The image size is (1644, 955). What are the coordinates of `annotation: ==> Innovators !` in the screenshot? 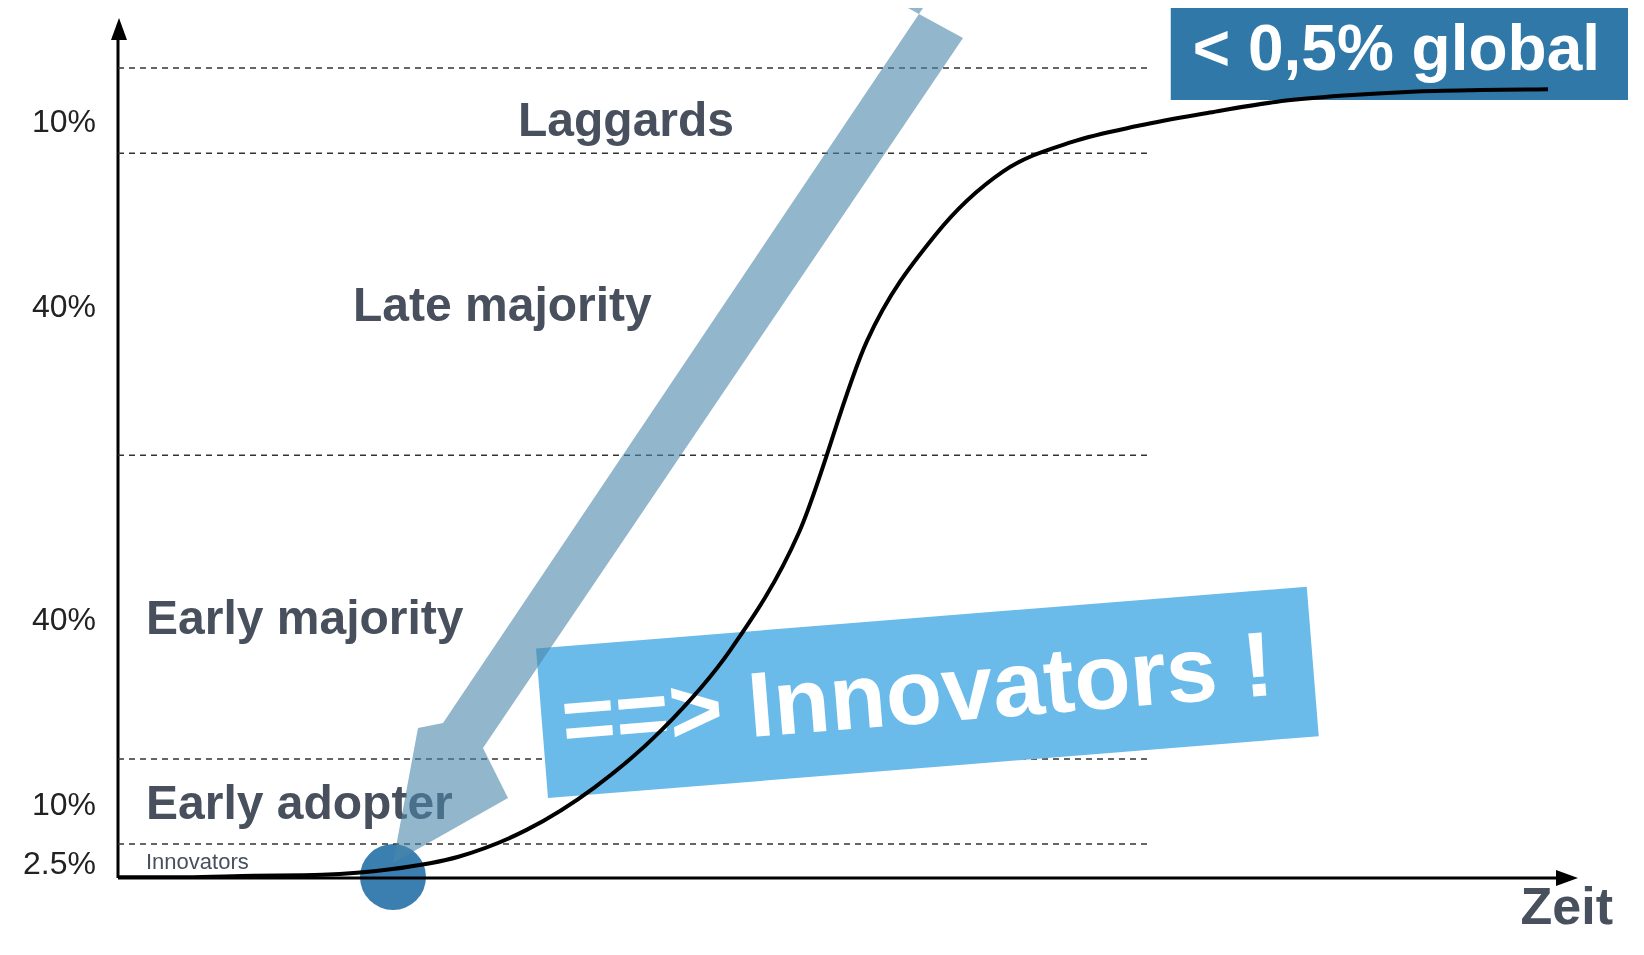 It's located at (917, 691).